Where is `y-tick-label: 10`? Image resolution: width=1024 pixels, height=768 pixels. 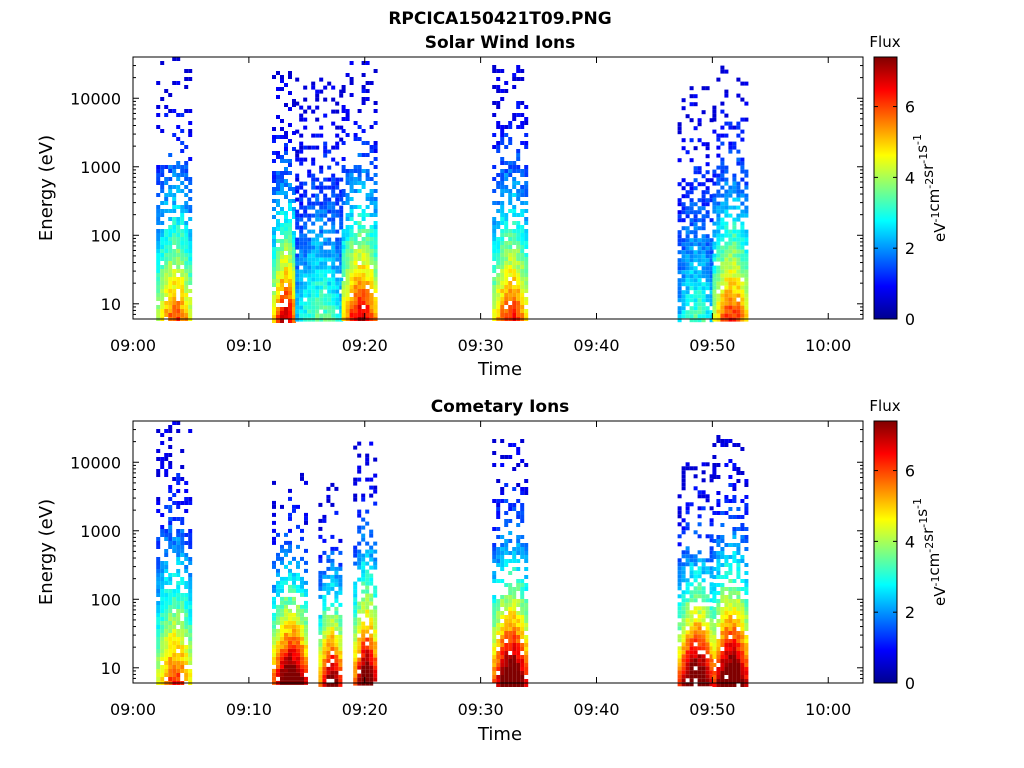
y-tick-label: 10 is located at coordinates (111, 668).